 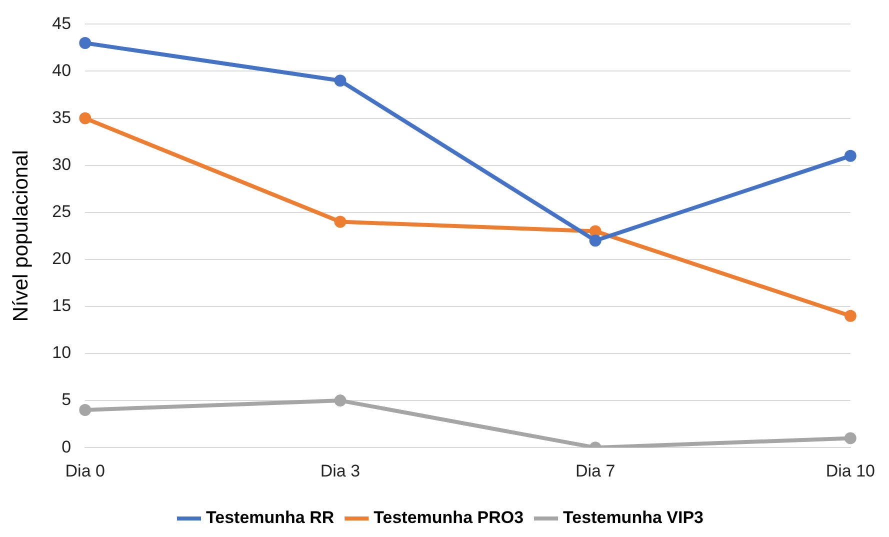 I want to click on x-tick-label: Dia 0, so click(x=85, y=470).